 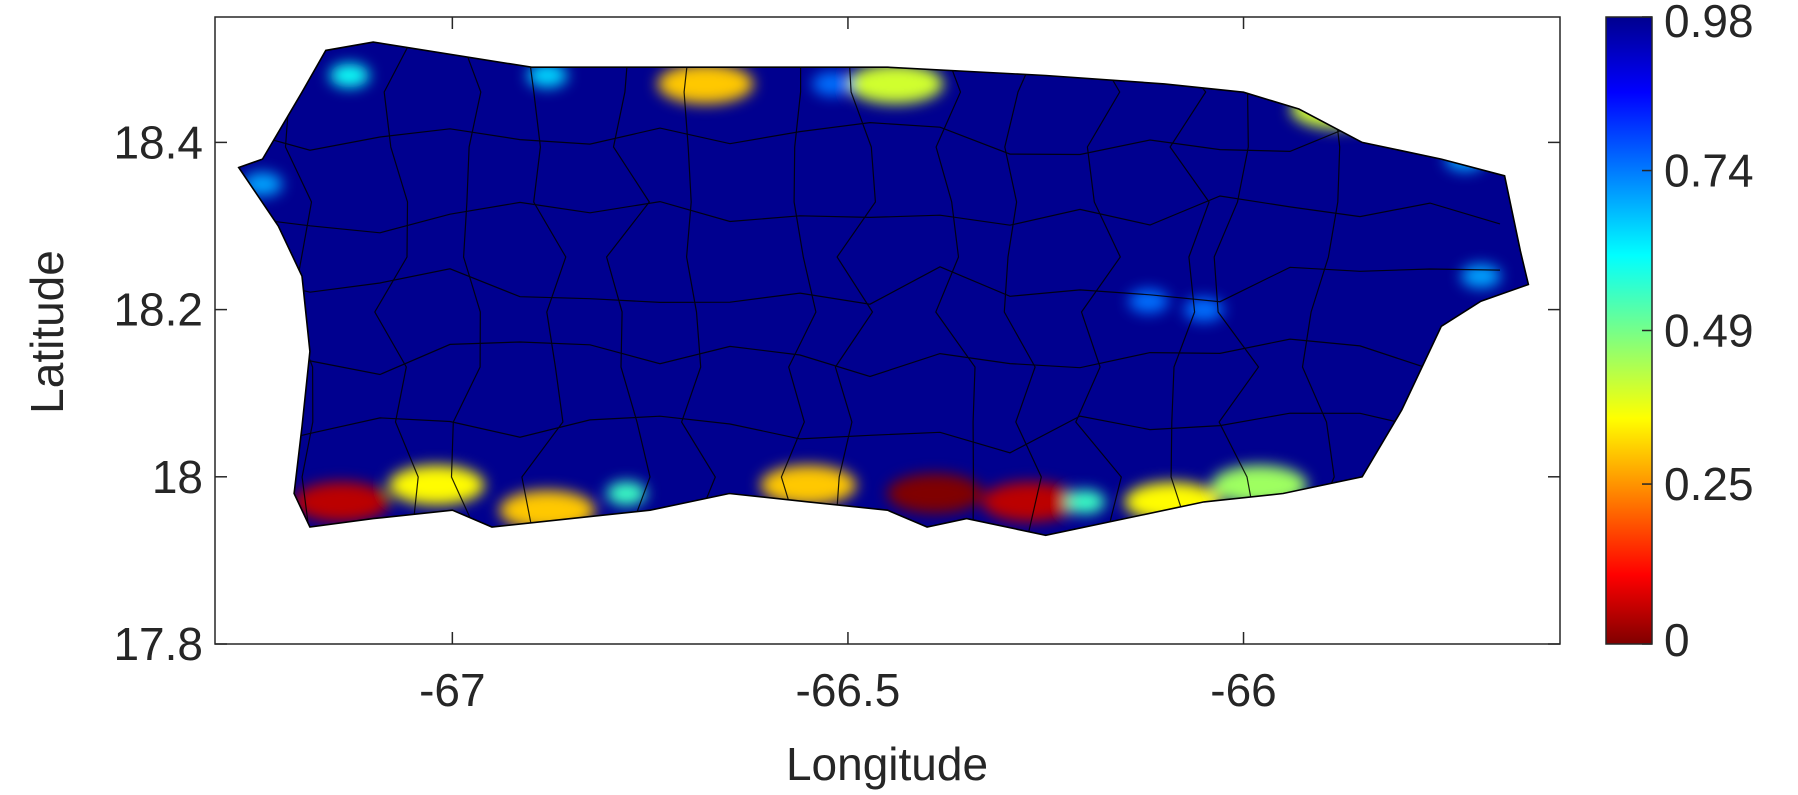 I want to click on x-tick-label: -66, so click(x=1243, y=690).